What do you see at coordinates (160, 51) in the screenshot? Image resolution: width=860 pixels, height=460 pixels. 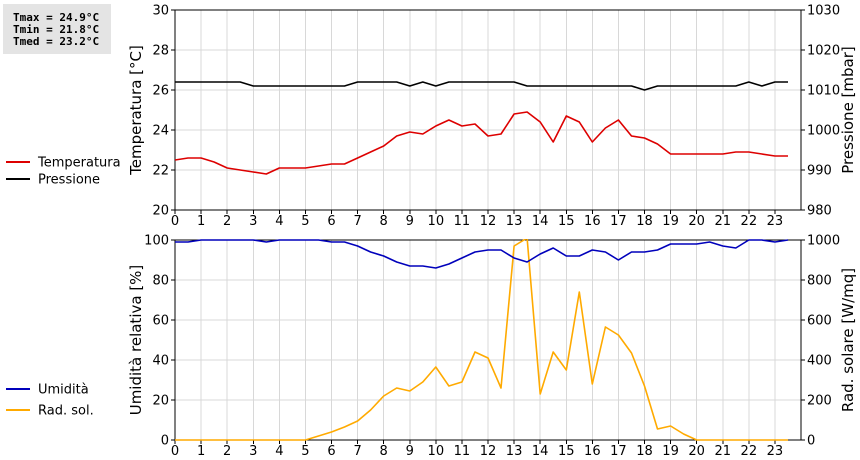 I see `y-tick-label: 28` at bounding box center [160, 51].